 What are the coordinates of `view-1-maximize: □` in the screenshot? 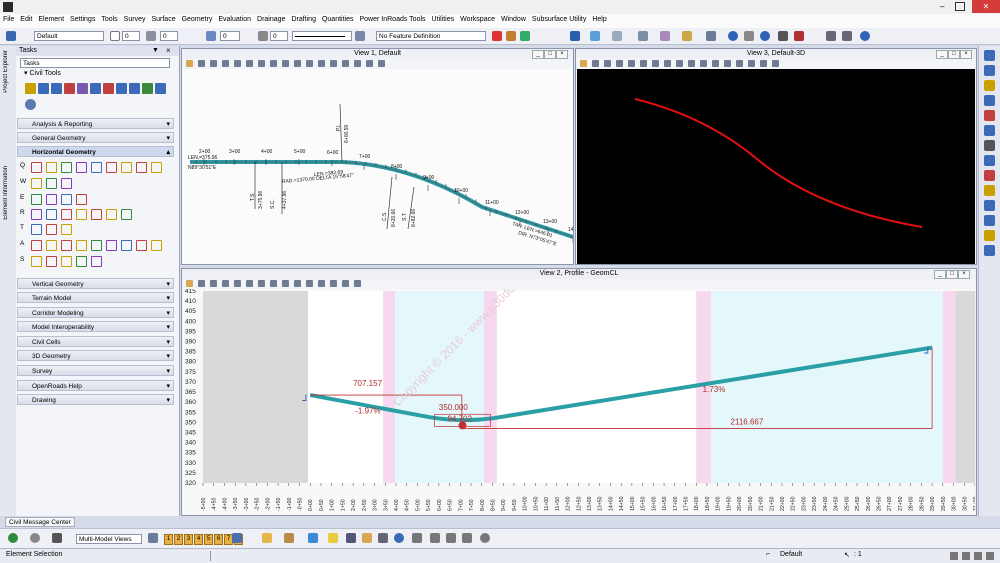 It's located at (550, 54).